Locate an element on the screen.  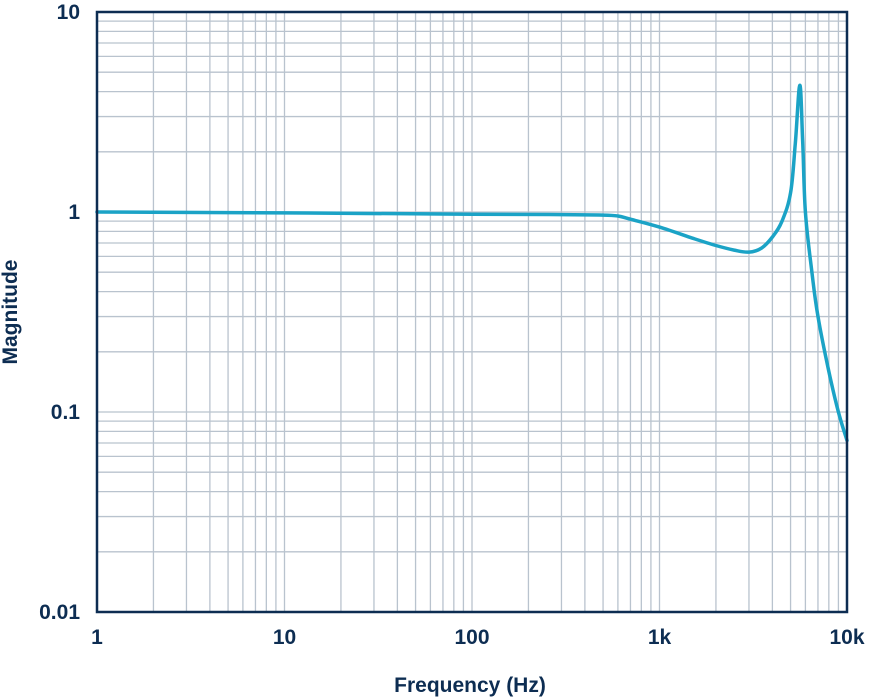
x-tick-label: 10 is located at coordinates (284, 637).